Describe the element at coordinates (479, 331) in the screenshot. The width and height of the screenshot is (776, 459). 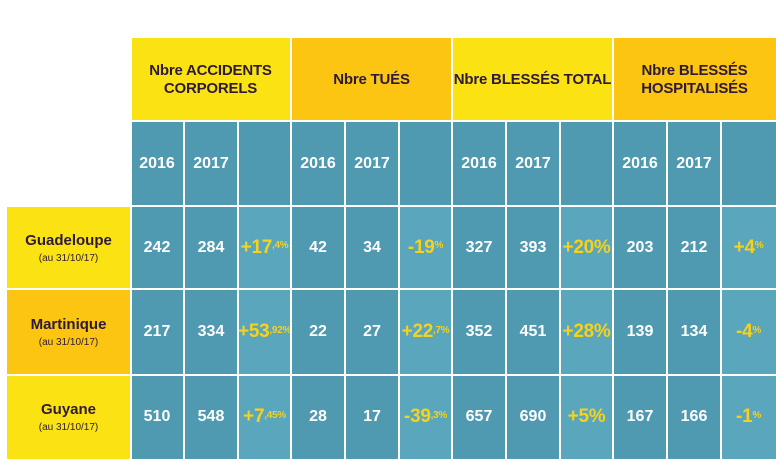
I see `value-2016: 352` at that location.